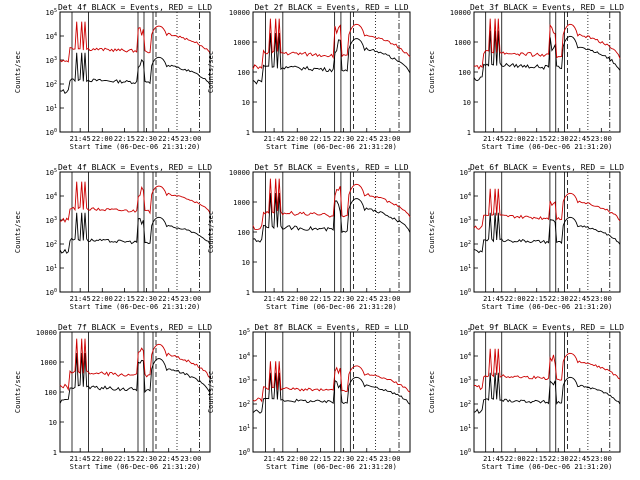 The image size is (640, 480). I want to click on chart-title: Det 2f BLACK = Events, RED = LLD, so click(331, 7).